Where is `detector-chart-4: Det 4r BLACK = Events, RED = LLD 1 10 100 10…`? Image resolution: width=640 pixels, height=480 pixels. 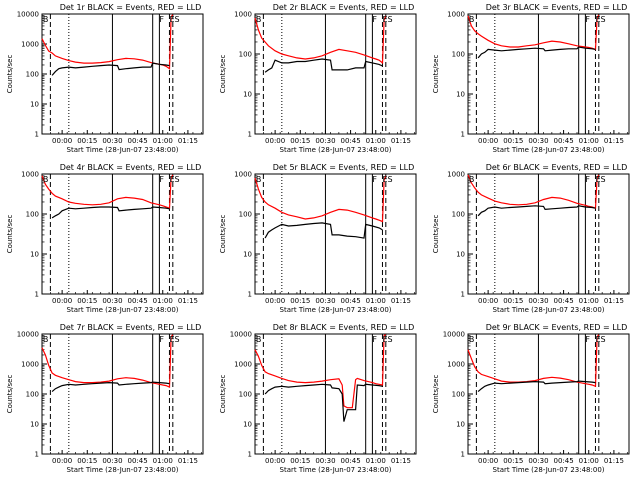
detector-chart-4: Det 4r BLACK = Events, RED = LLD 1 10 100 10… is located at coordinates (105, 238).